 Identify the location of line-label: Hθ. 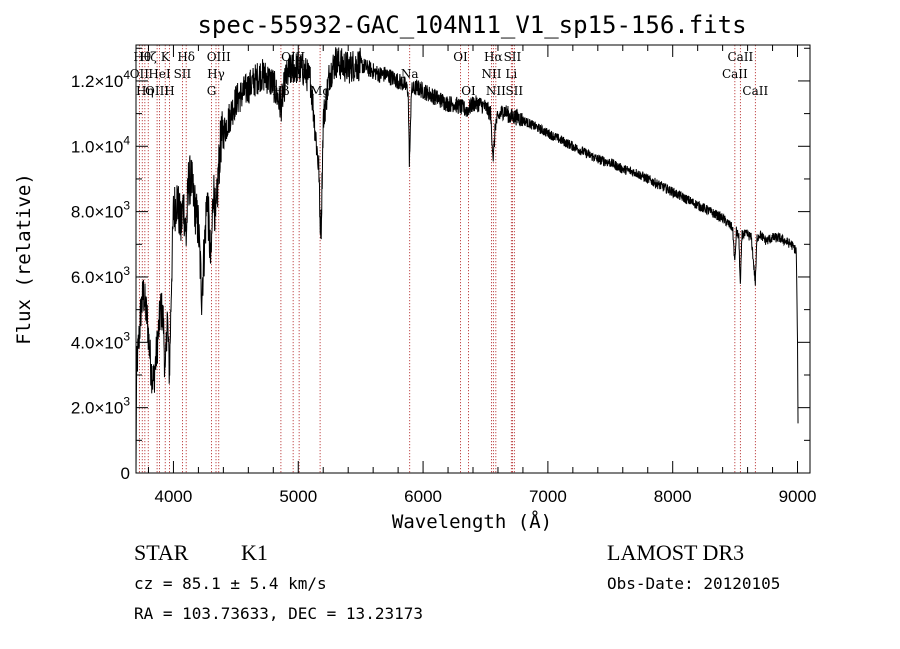
(142, 57).